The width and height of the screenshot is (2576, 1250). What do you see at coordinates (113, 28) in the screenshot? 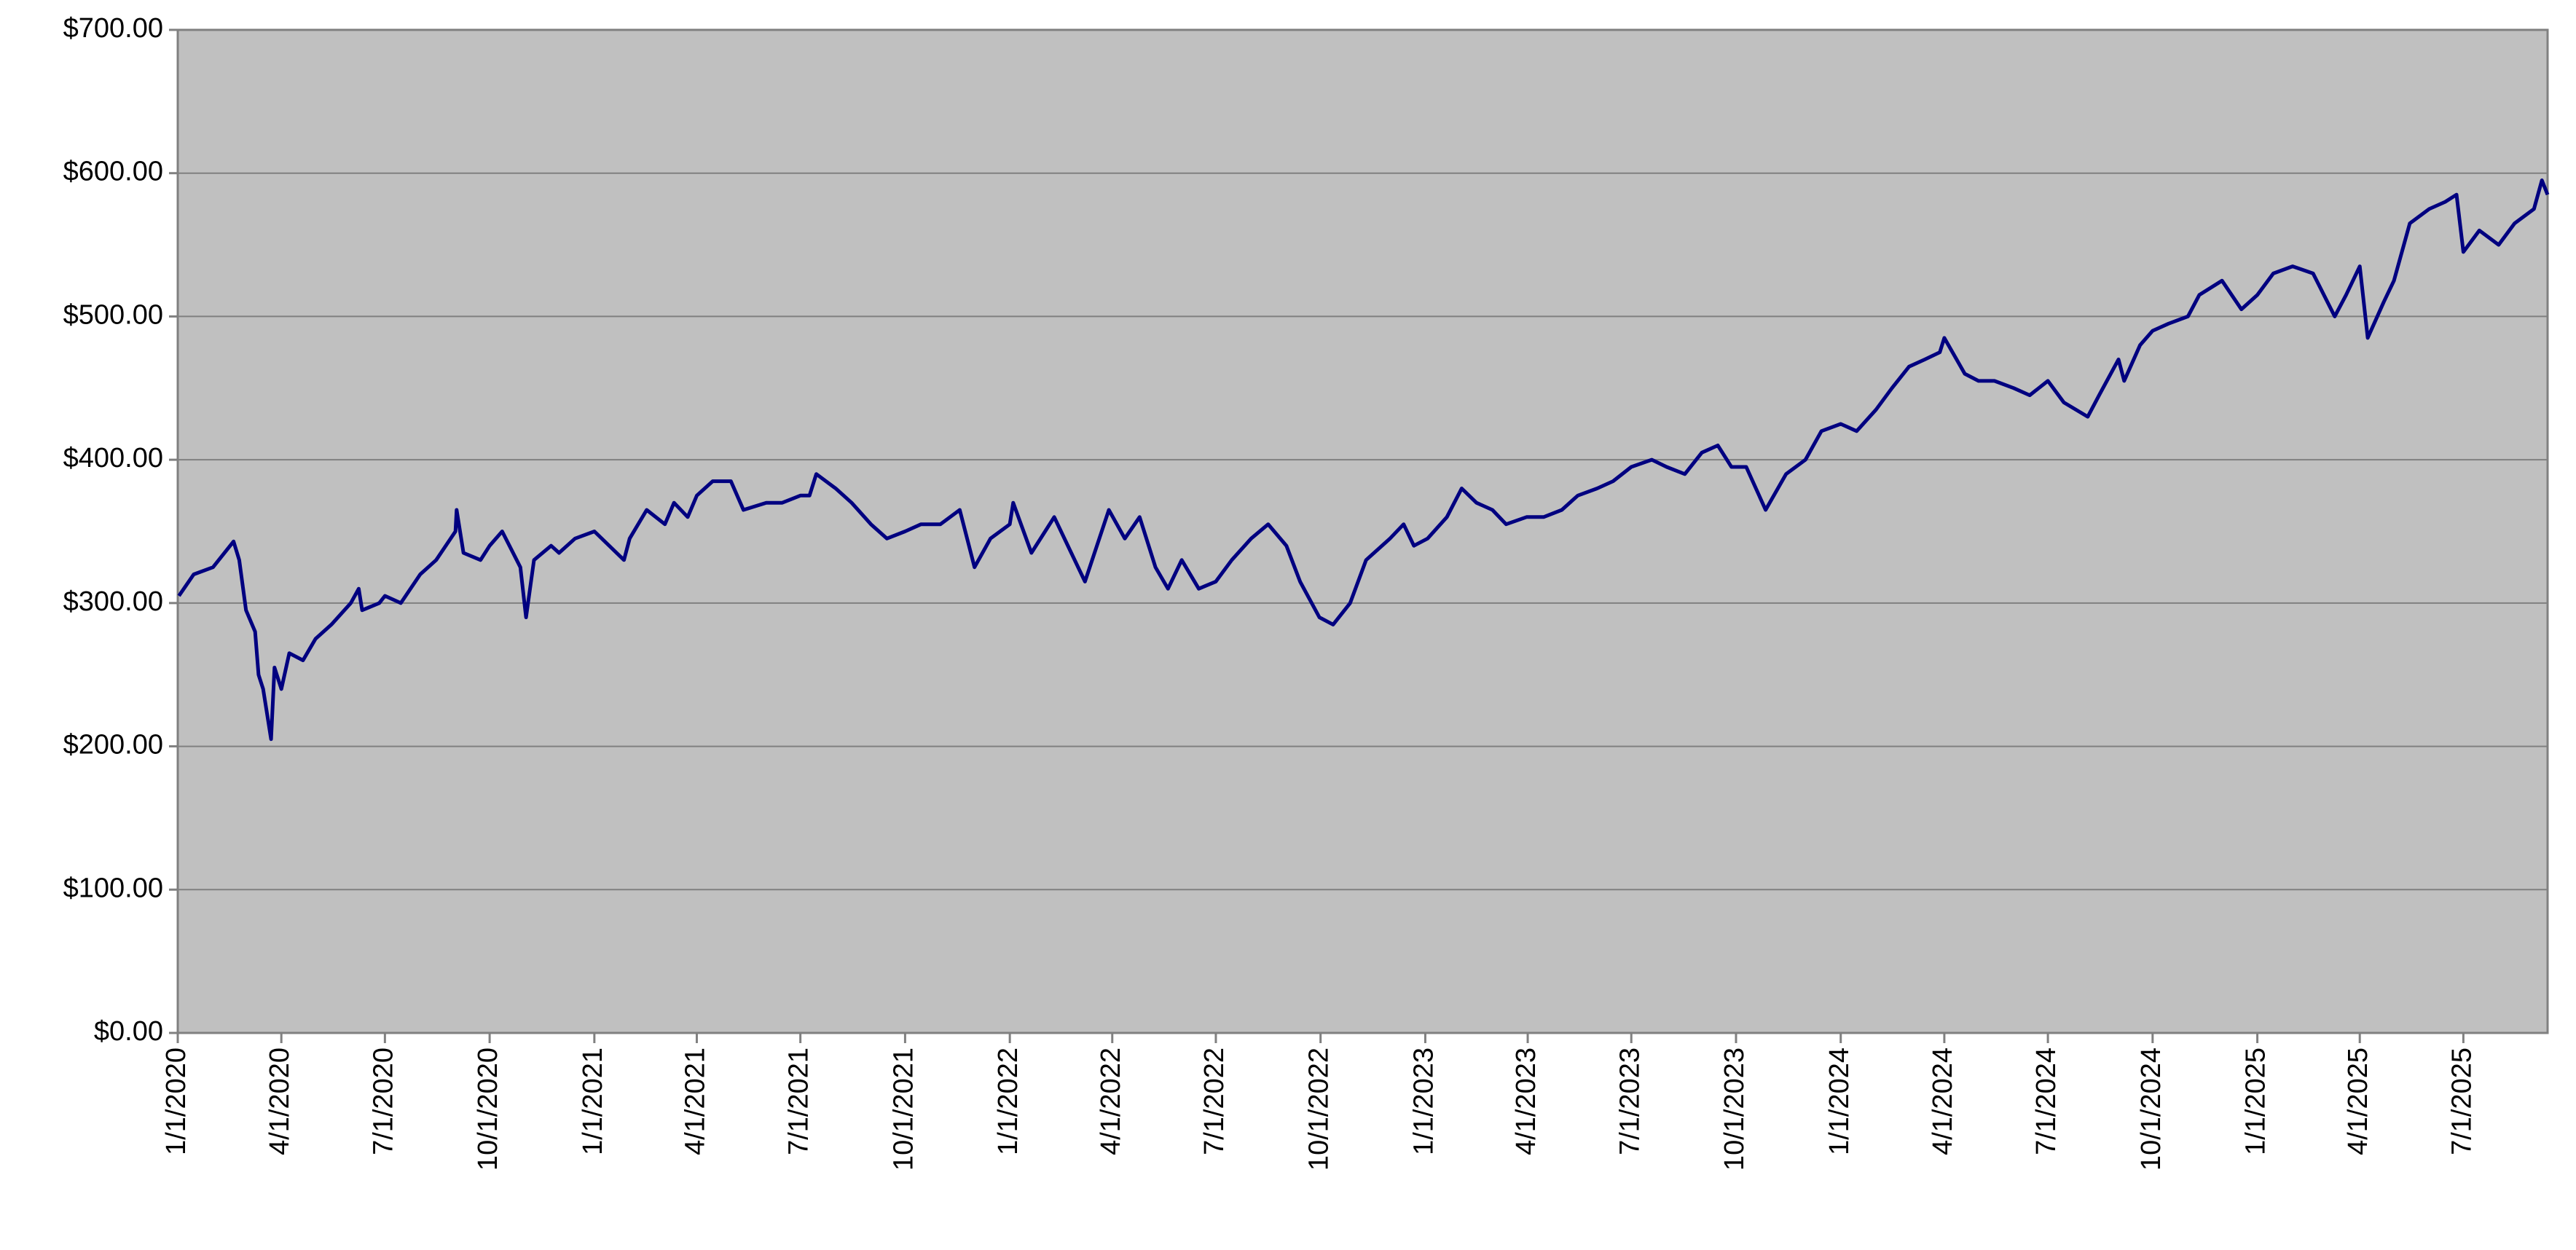
I see `y-tick-label: $700.00` at bounding box center [113, 28].